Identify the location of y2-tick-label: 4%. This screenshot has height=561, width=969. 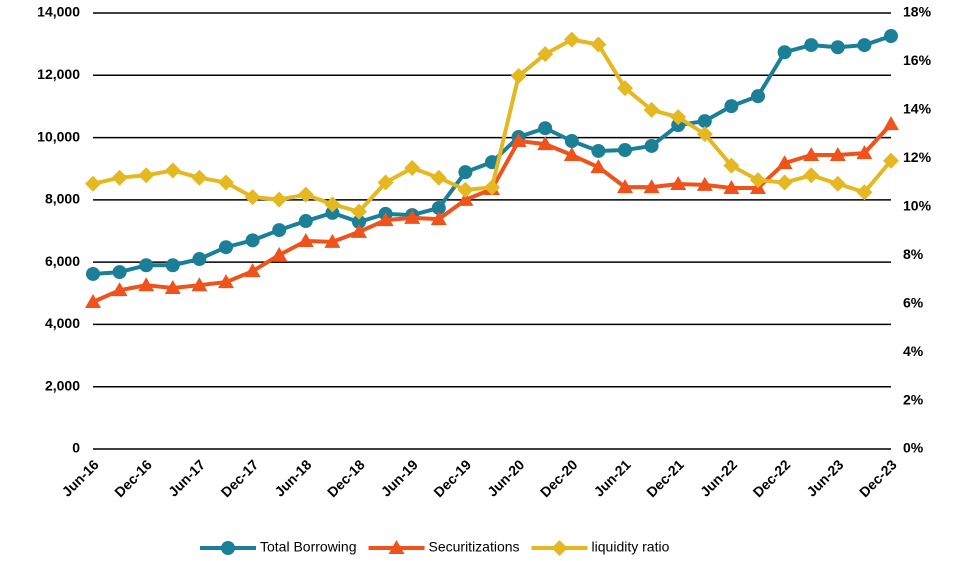
(913, 351).